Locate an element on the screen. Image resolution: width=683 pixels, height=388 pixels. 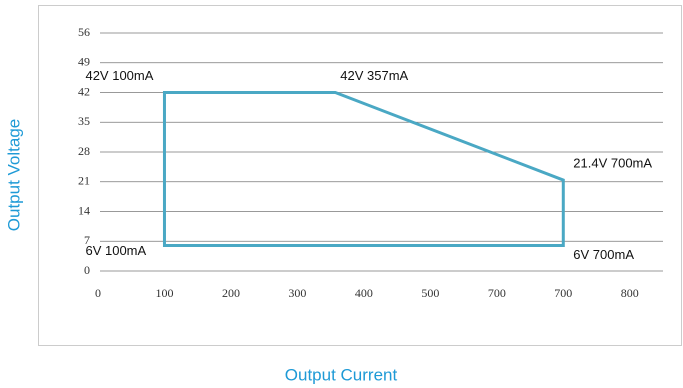
annotation: 6V 100mA is located at coordinates (115, 250).